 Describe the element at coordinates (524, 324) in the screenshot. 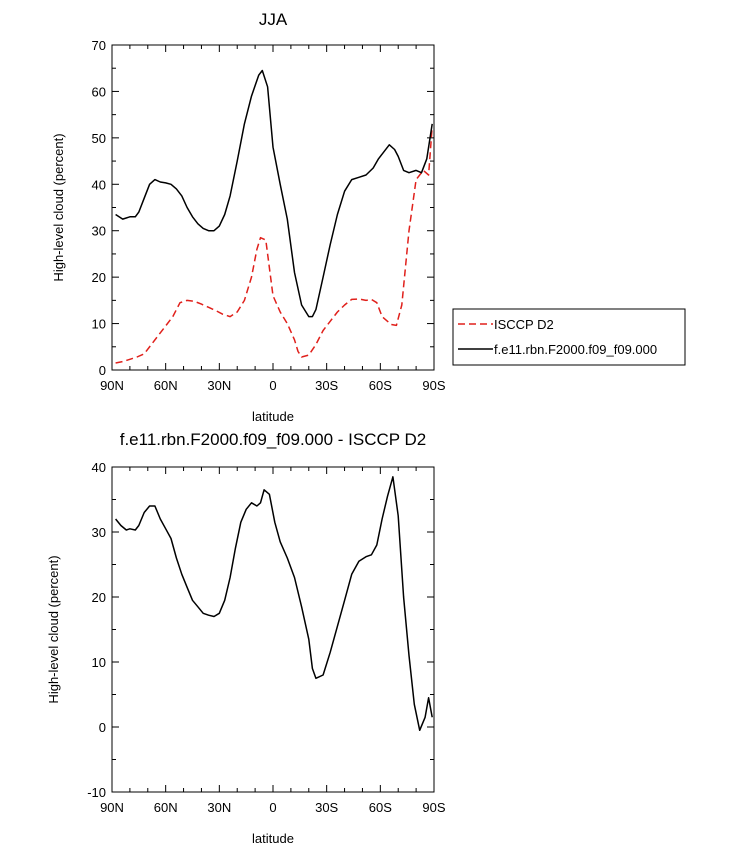

I see `legend-isccp-label: ISCCP D2` at that location.